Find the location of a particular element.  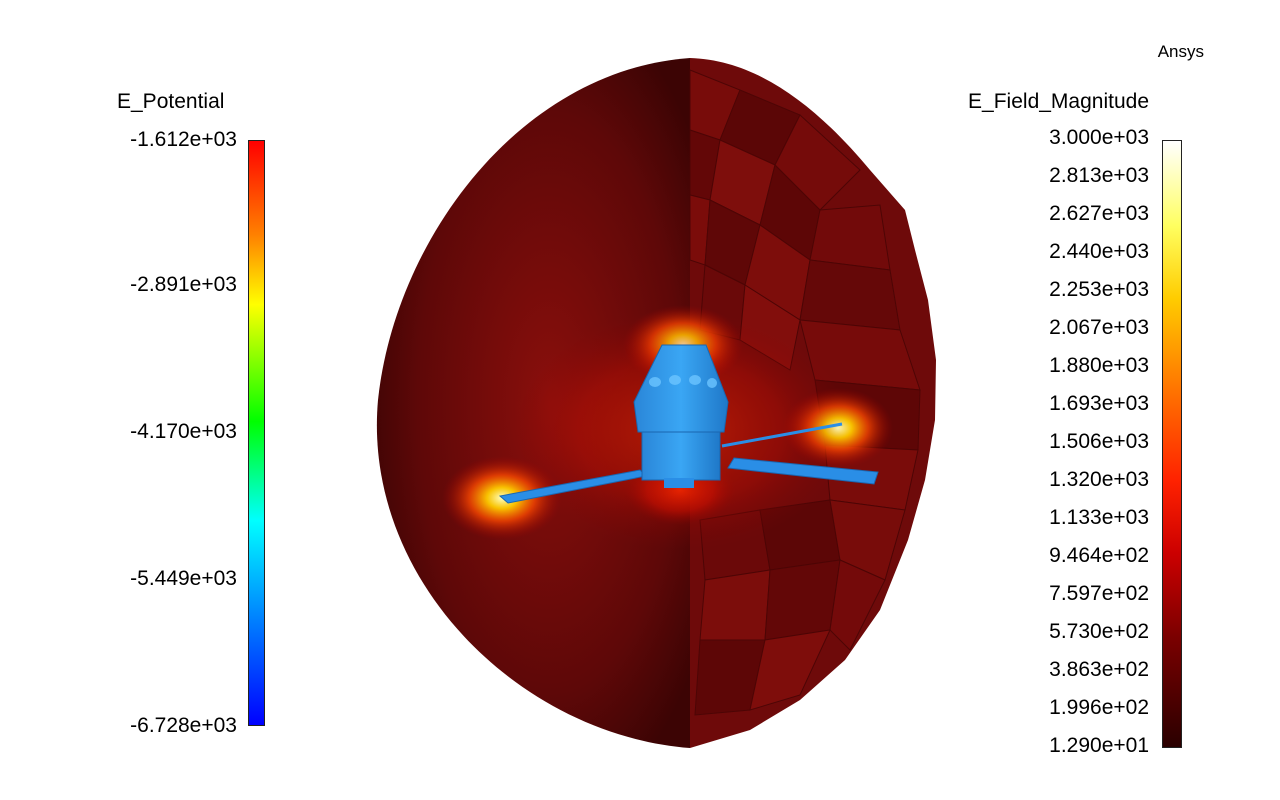

spacecraft-model is located at coordinates (688, 424).